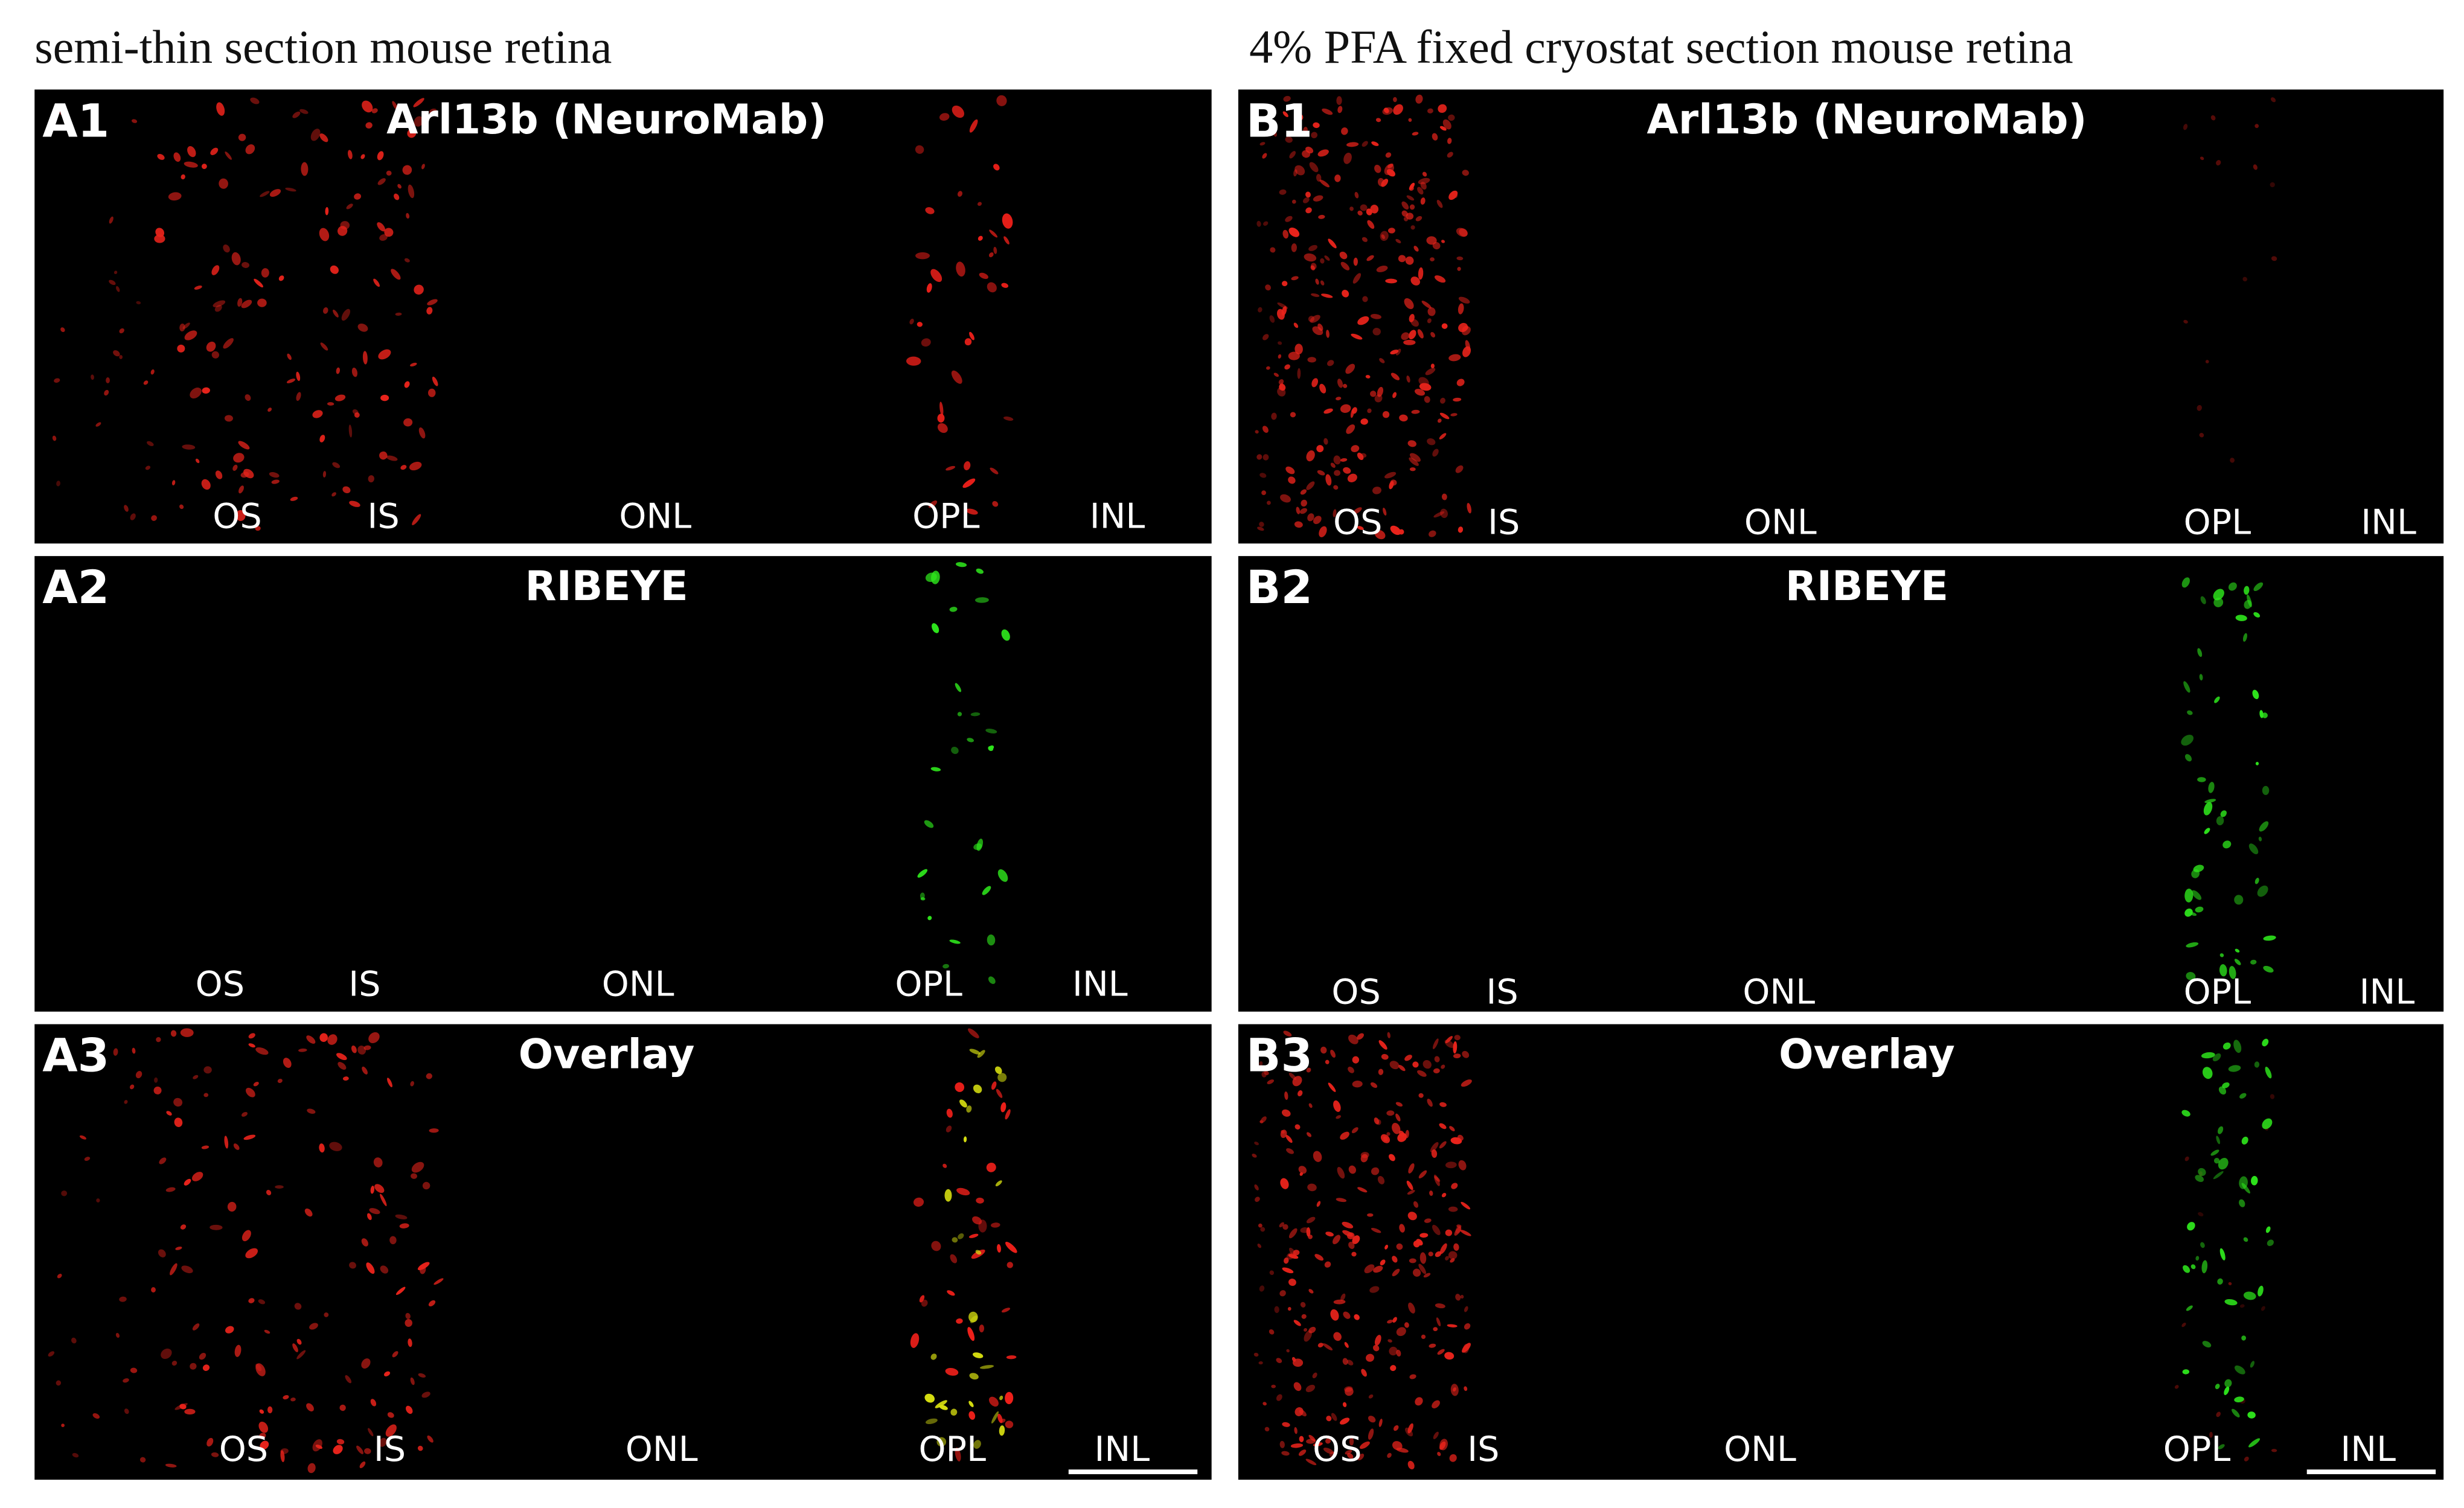 This screenshot has width=2464, height=1508. What do you see at coordinates (2368, 1449) in the screenshot?
I see `layer-label: INL` at bounding box center [2368, 1449].